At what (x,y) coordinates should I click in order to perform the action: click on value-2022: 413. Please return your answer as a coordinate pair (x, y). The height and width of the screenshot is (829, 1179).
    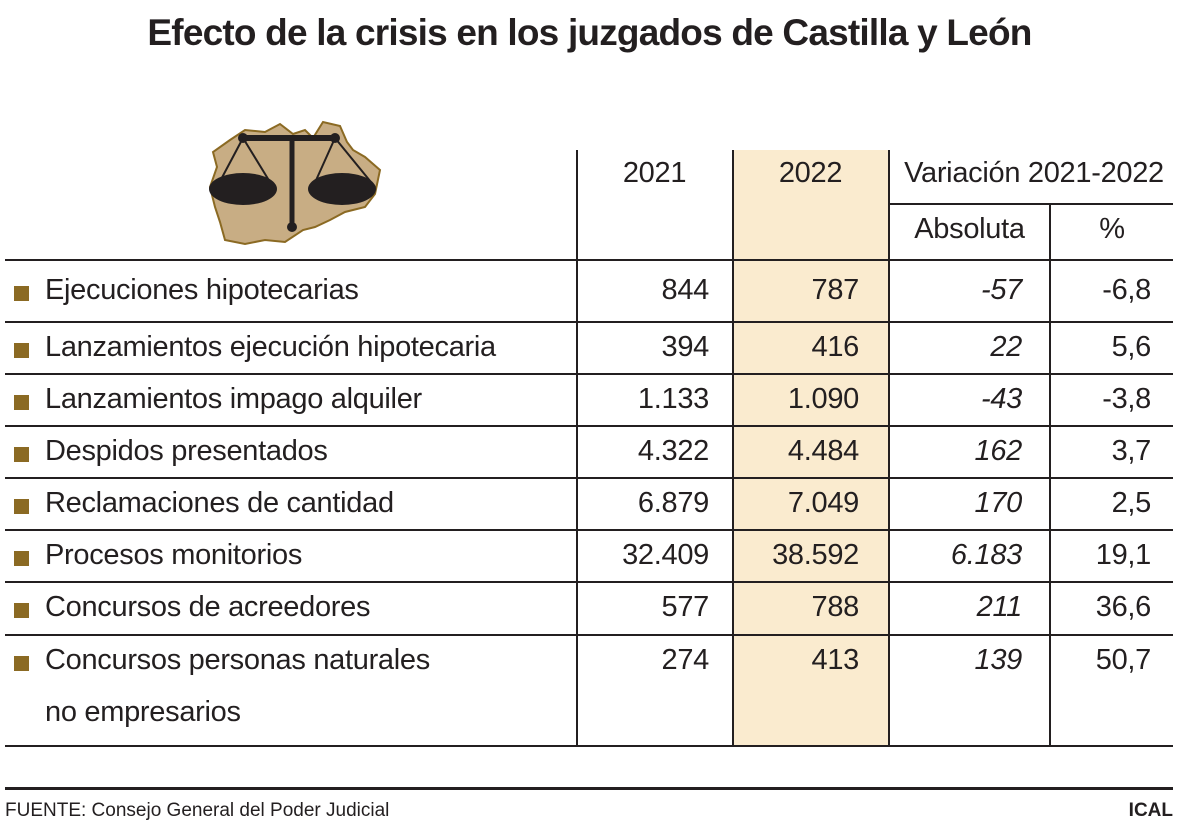
    Looking at the image, I should click on (835, 660).